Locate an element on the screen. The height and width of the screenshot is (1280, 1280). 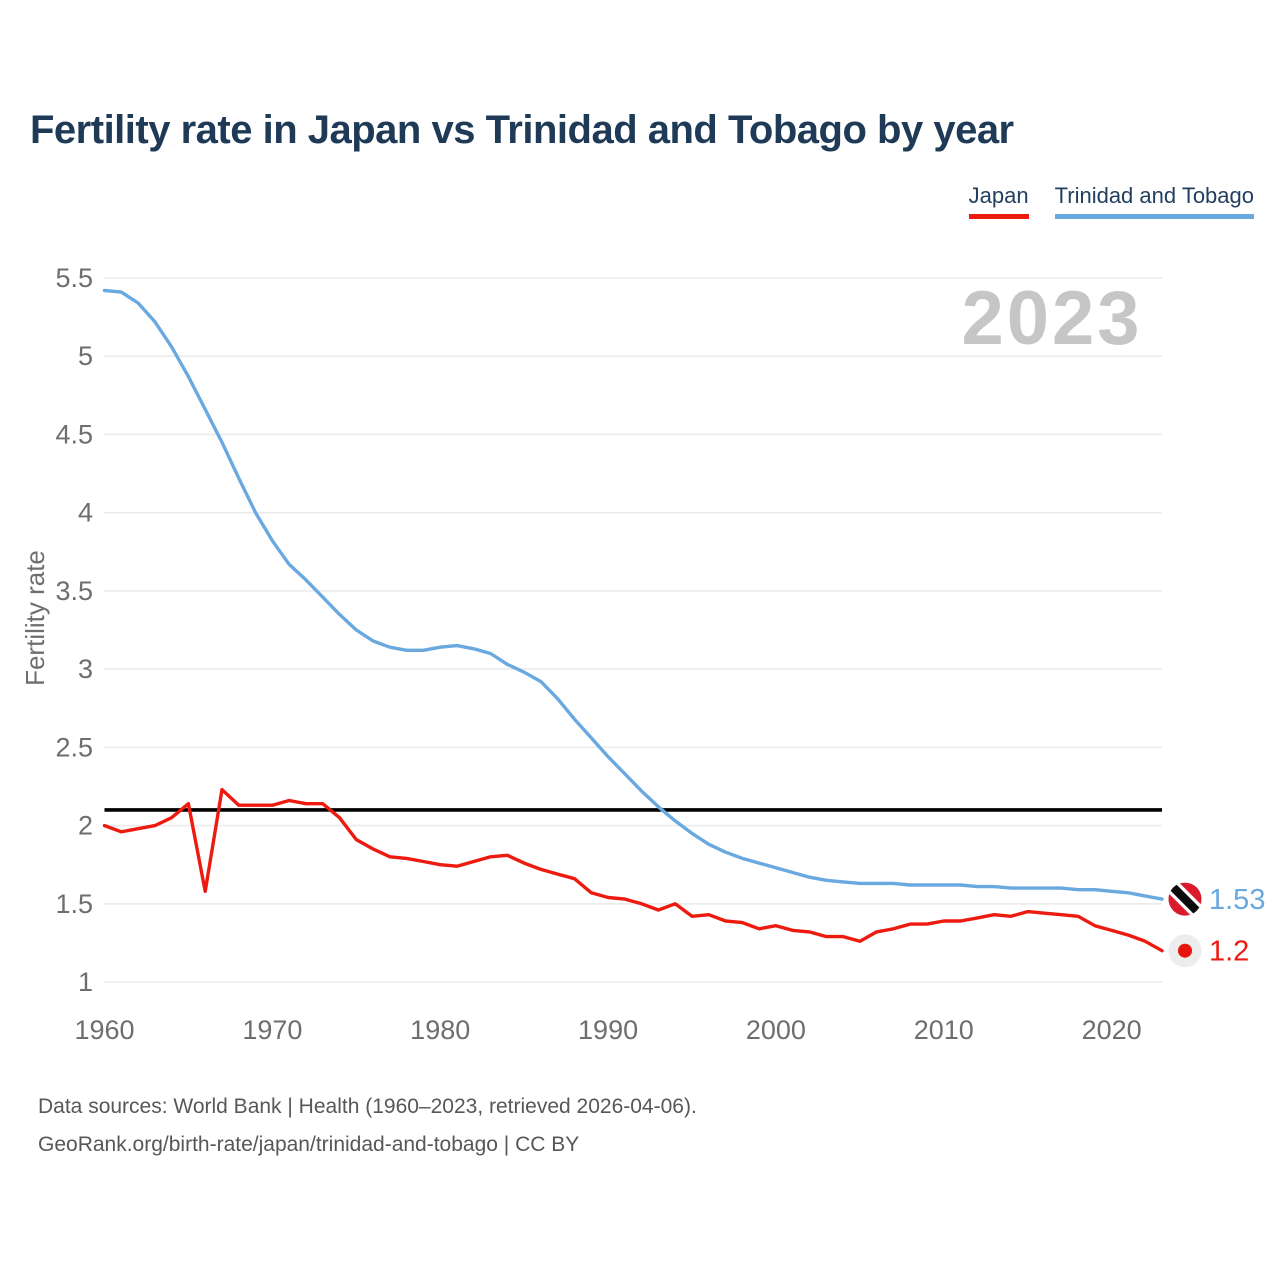
x-tick-label: 1990 is located at coordinates (608, 1030).